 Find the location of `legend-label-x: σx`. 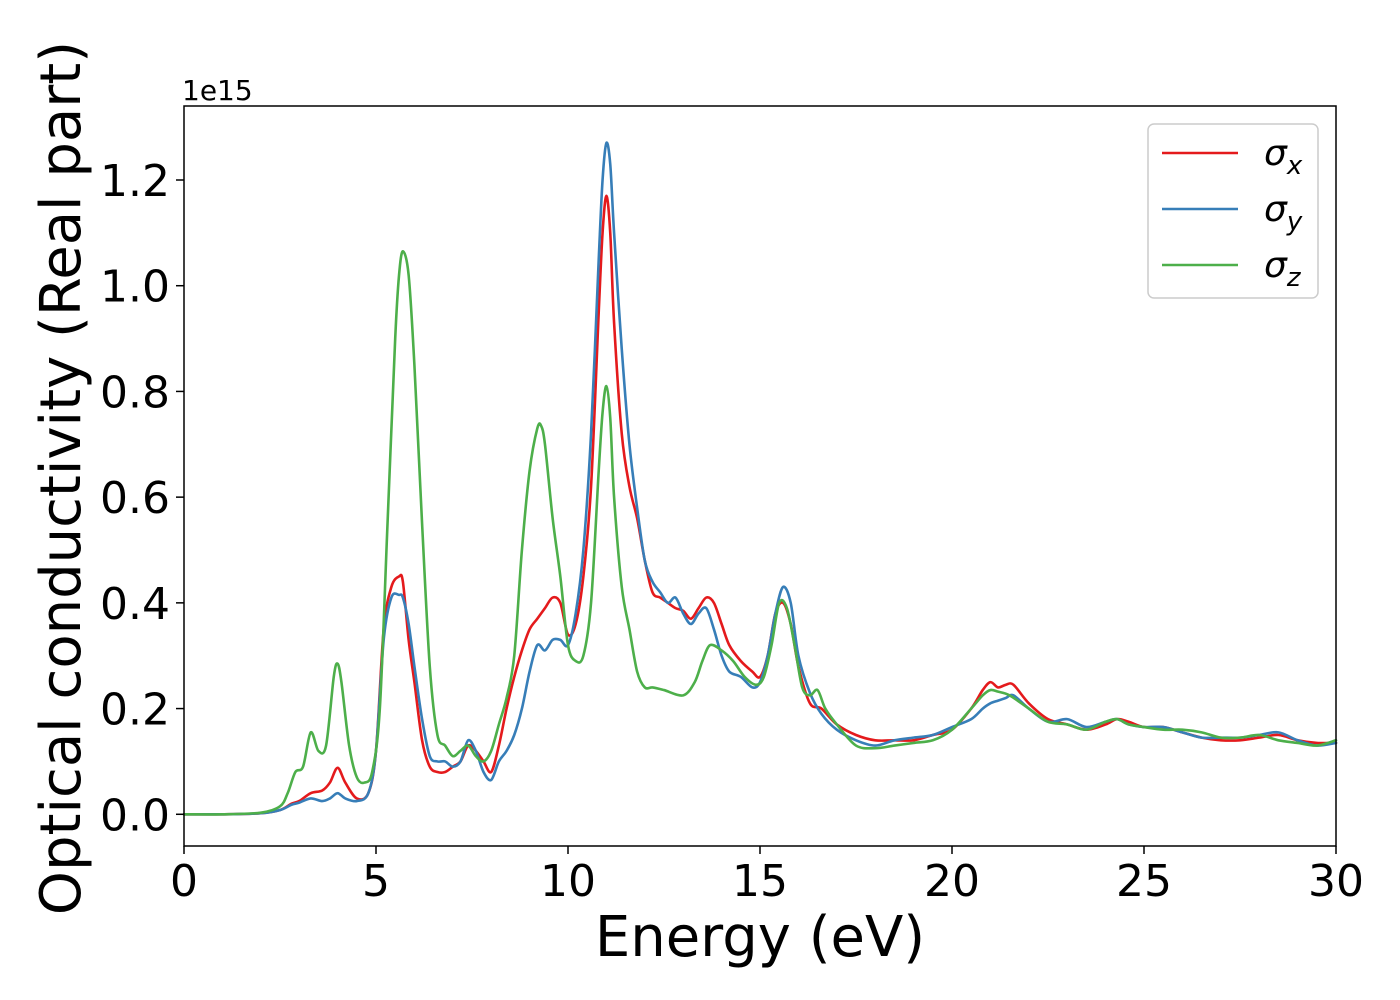

legend-label-x: σx is located at coordinates (1283, 157).